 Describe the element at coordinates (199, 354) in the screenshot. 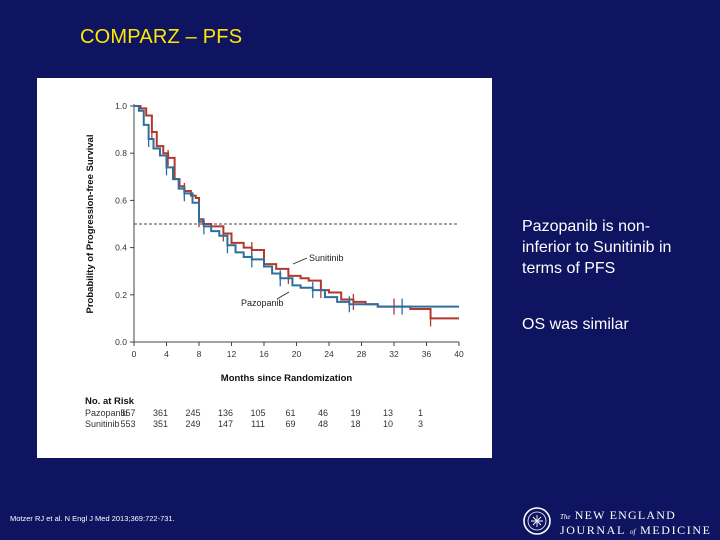

I see `x-tick-label: 8` at that location.